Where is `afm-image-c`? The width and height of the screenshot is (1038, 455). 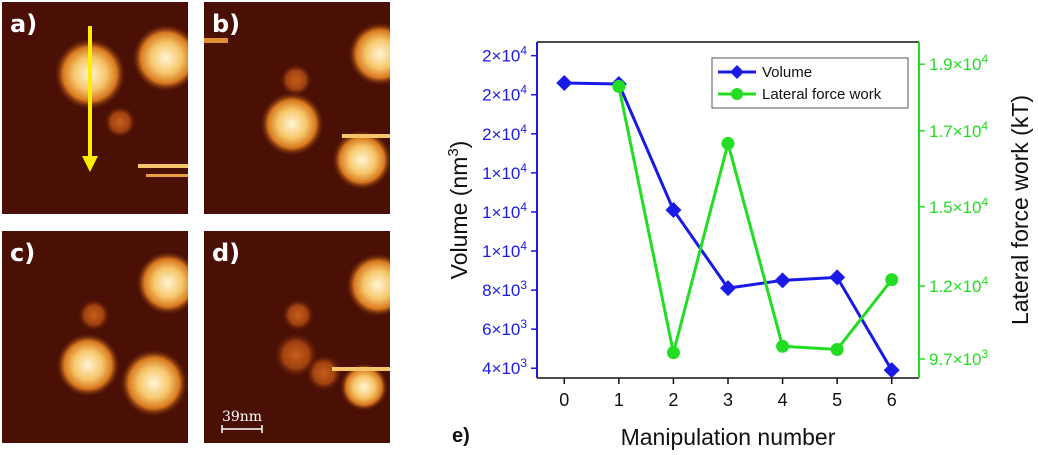 afm-image-c is located at coordinates (95, 337).